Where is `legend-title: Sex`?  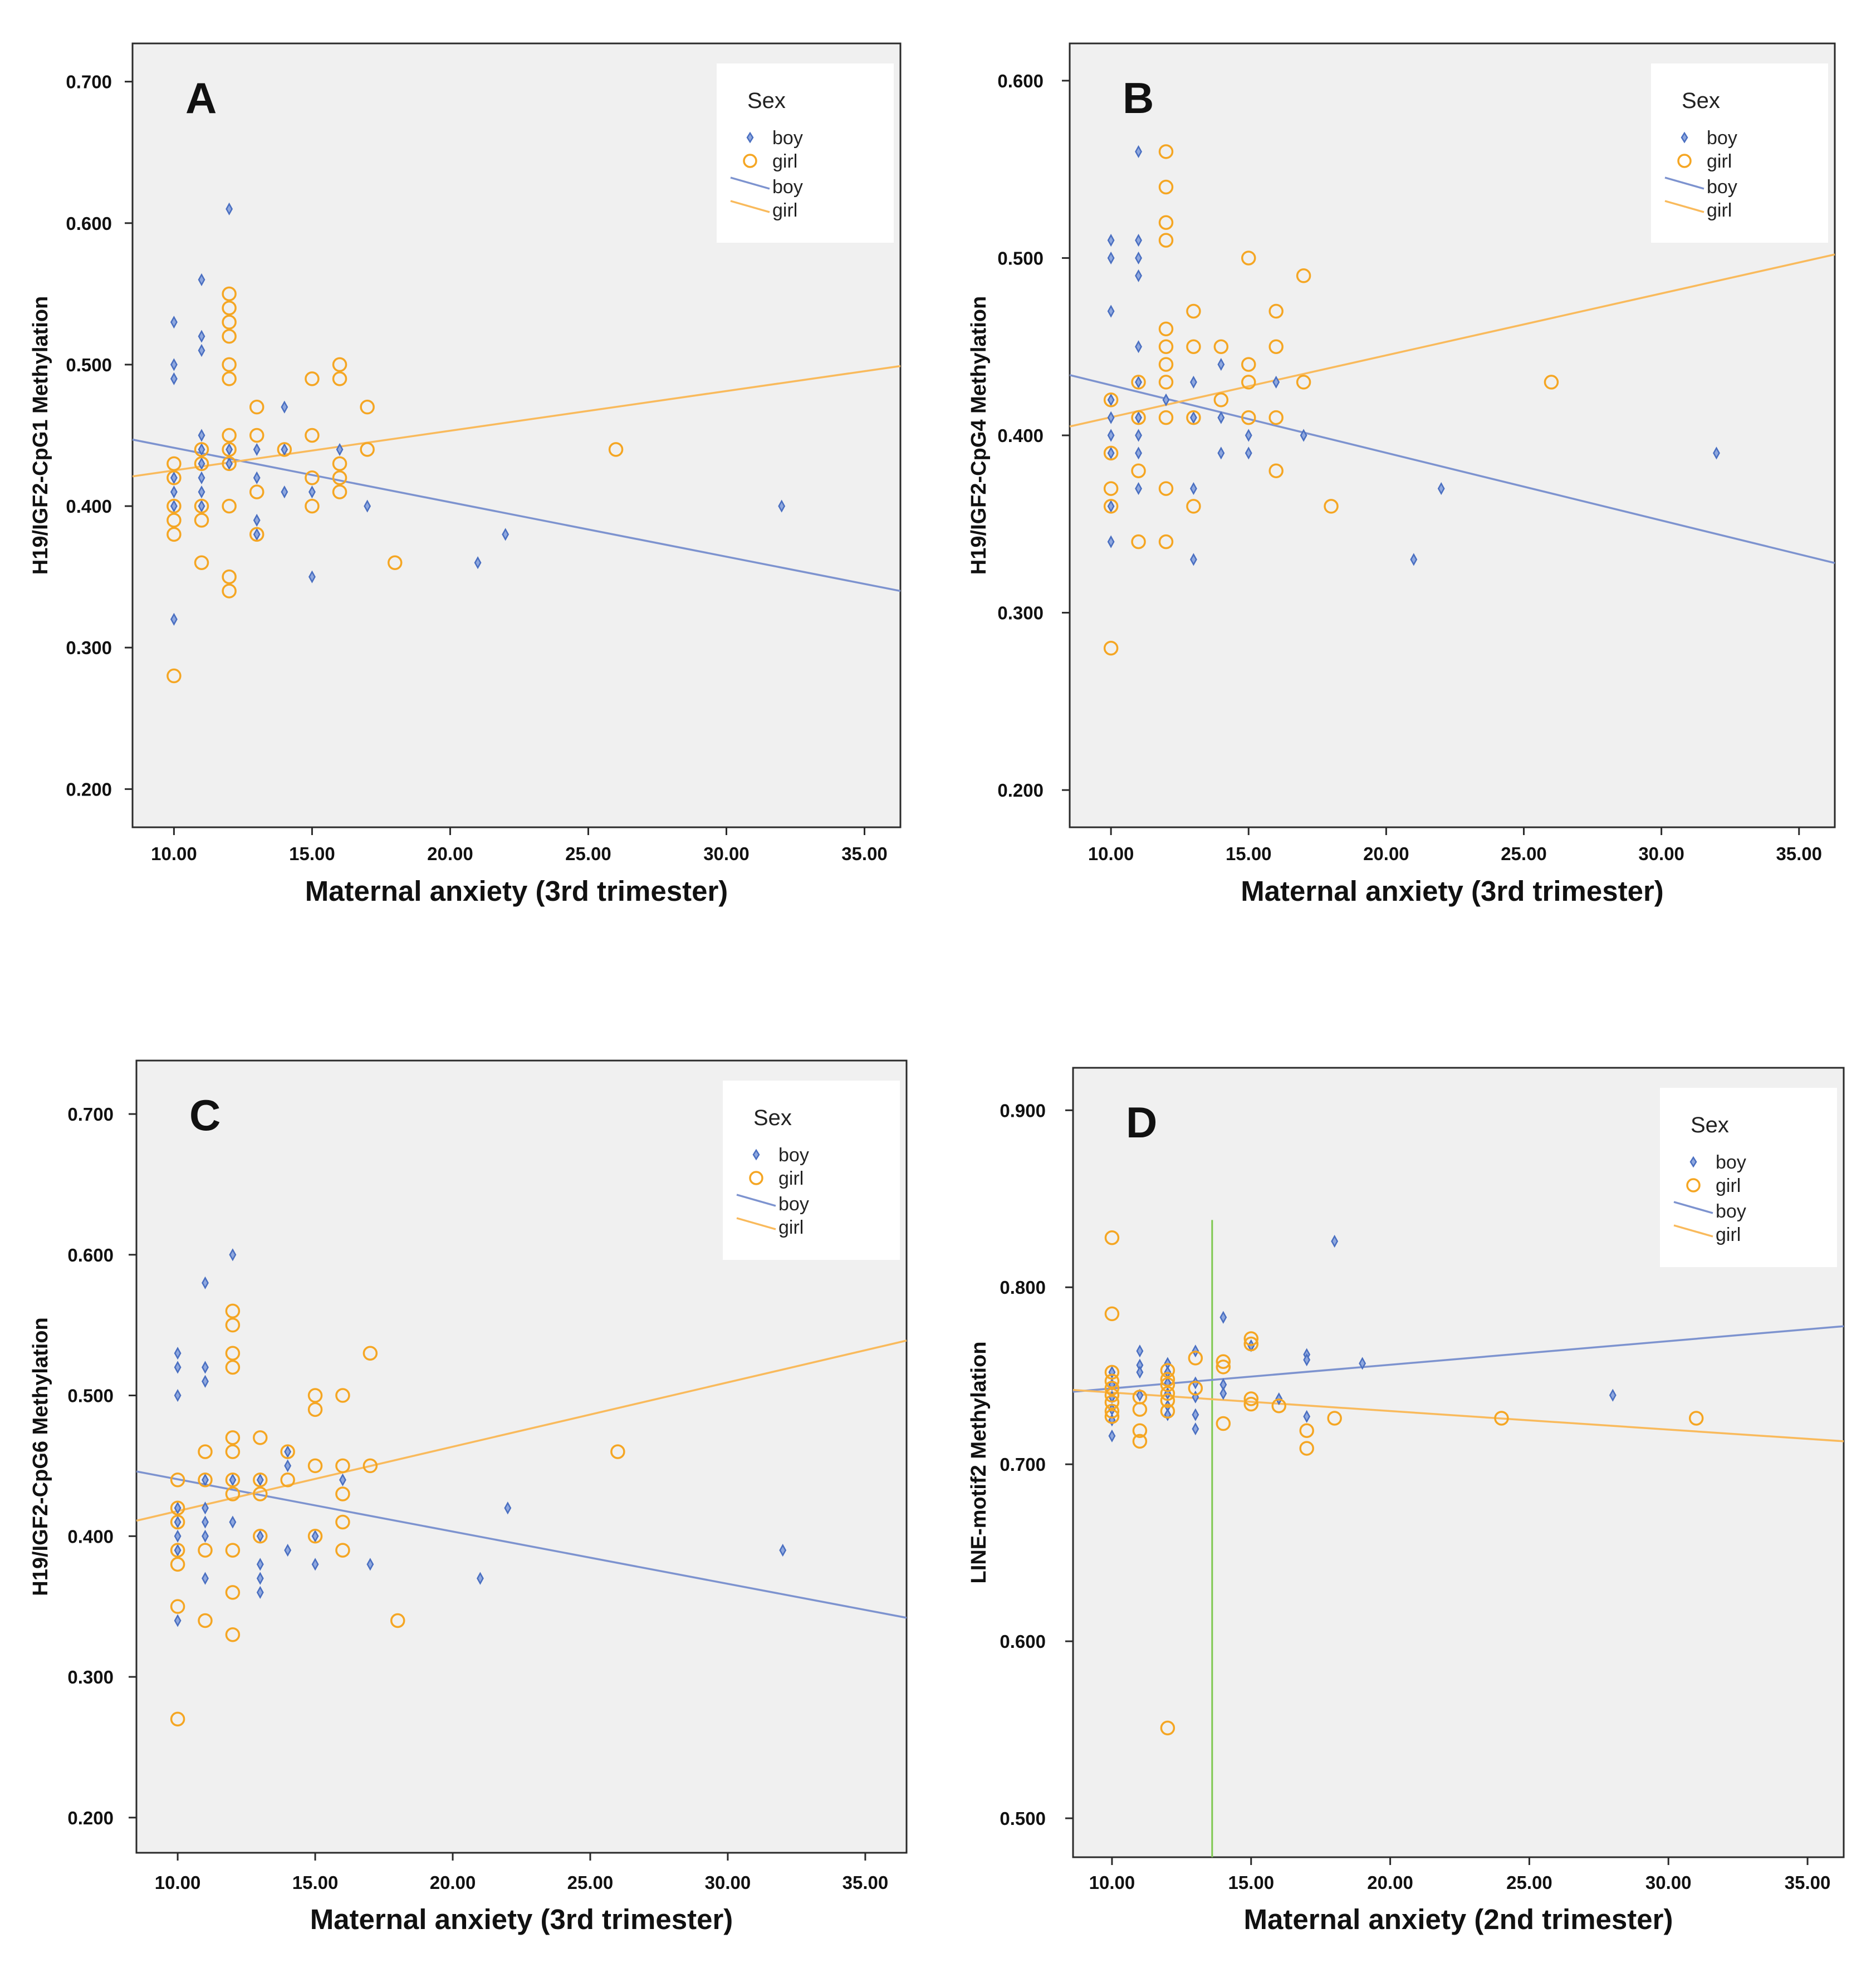
legend-title: Sex is located at coordinates (1701, 101).